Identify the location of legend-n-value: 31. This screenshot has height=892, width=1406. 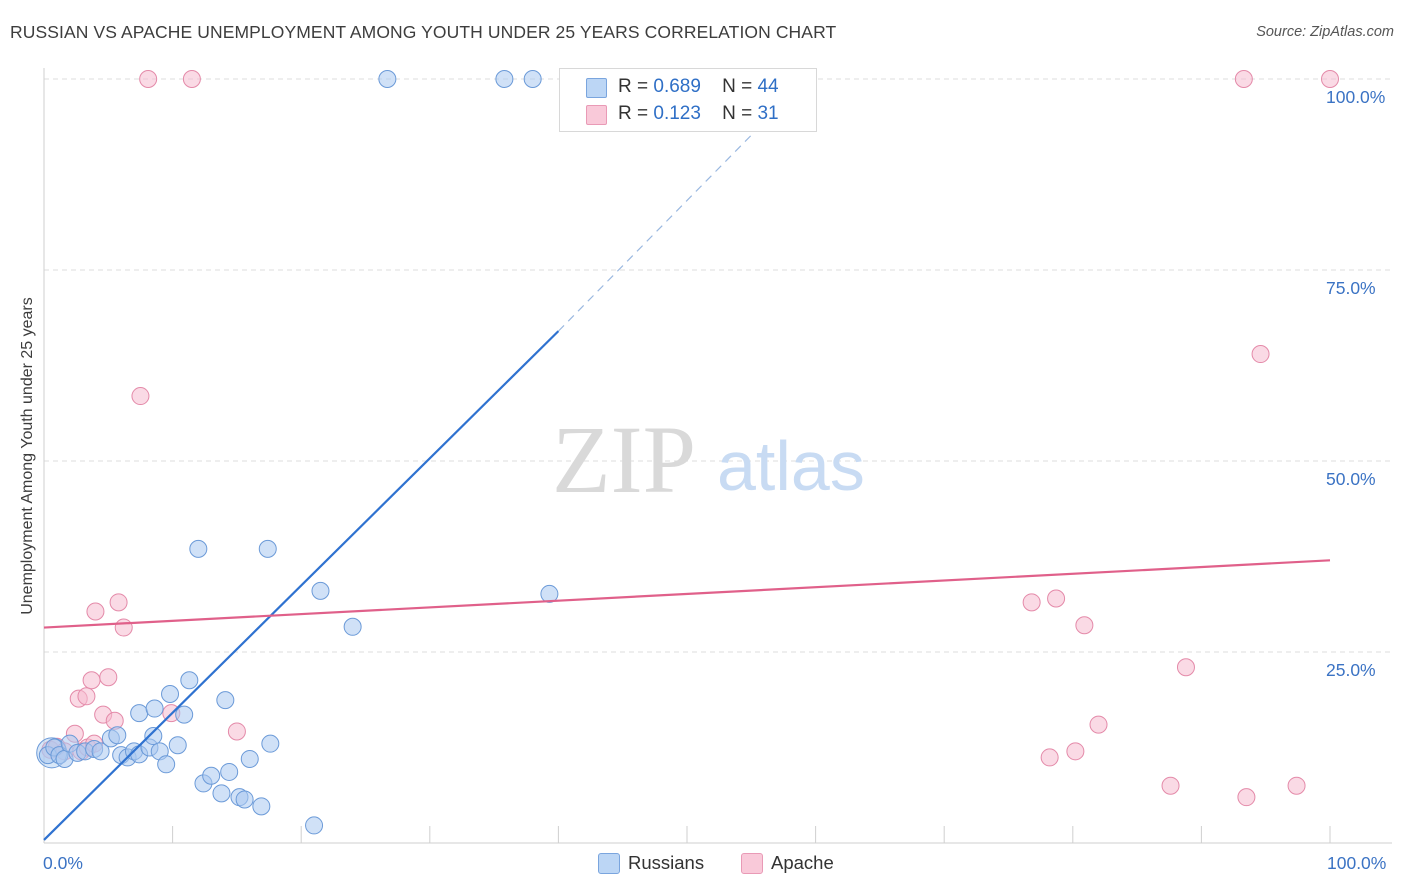
(768, 113).